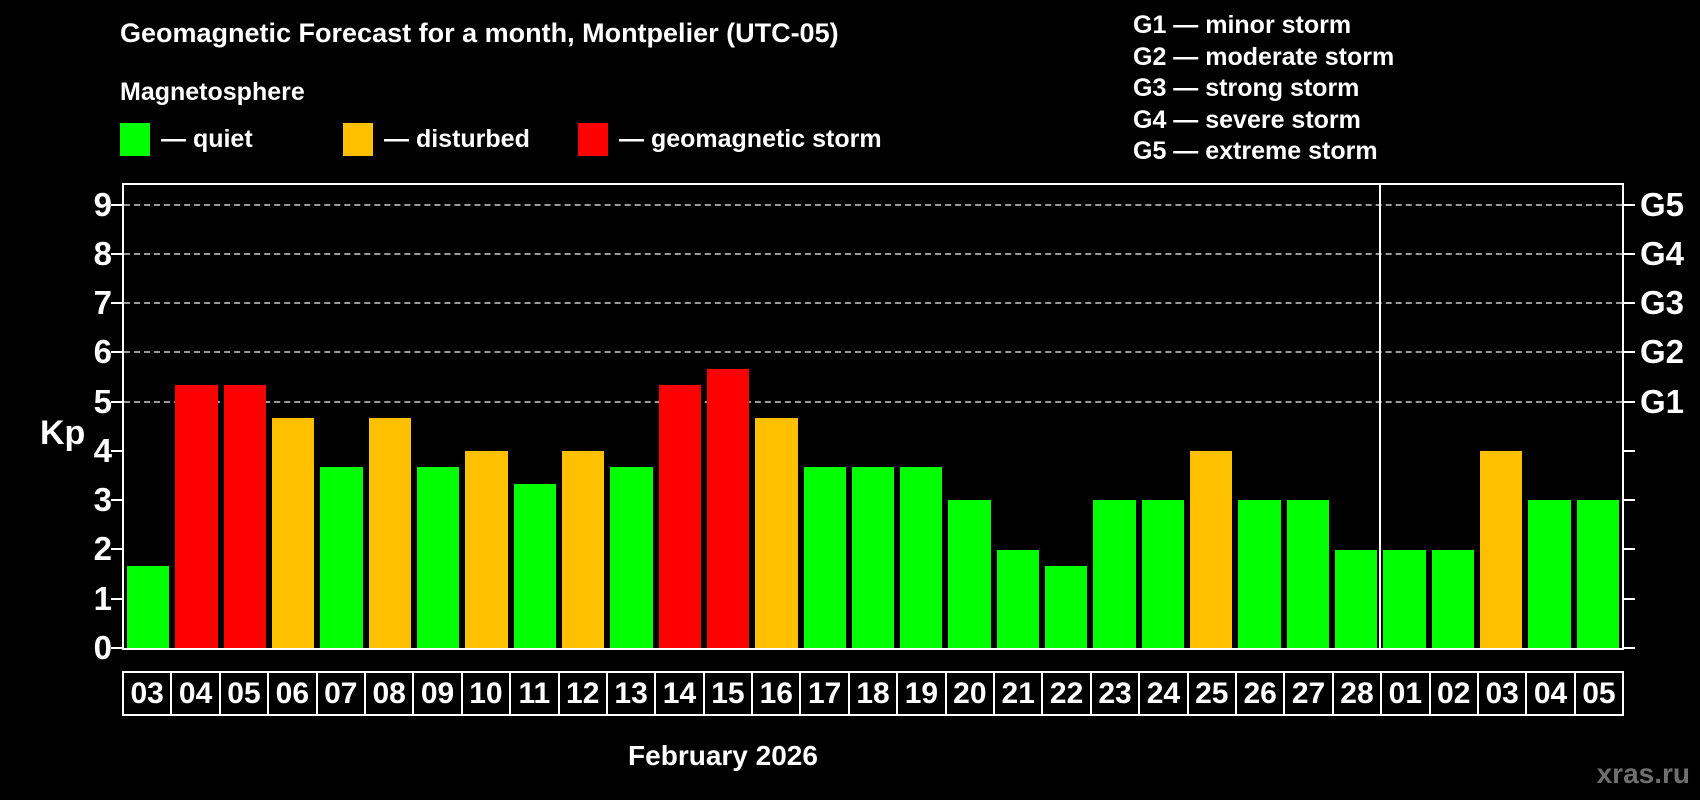  I want to click on chart-subtitle: Magnetosphere, so click(212, 92).